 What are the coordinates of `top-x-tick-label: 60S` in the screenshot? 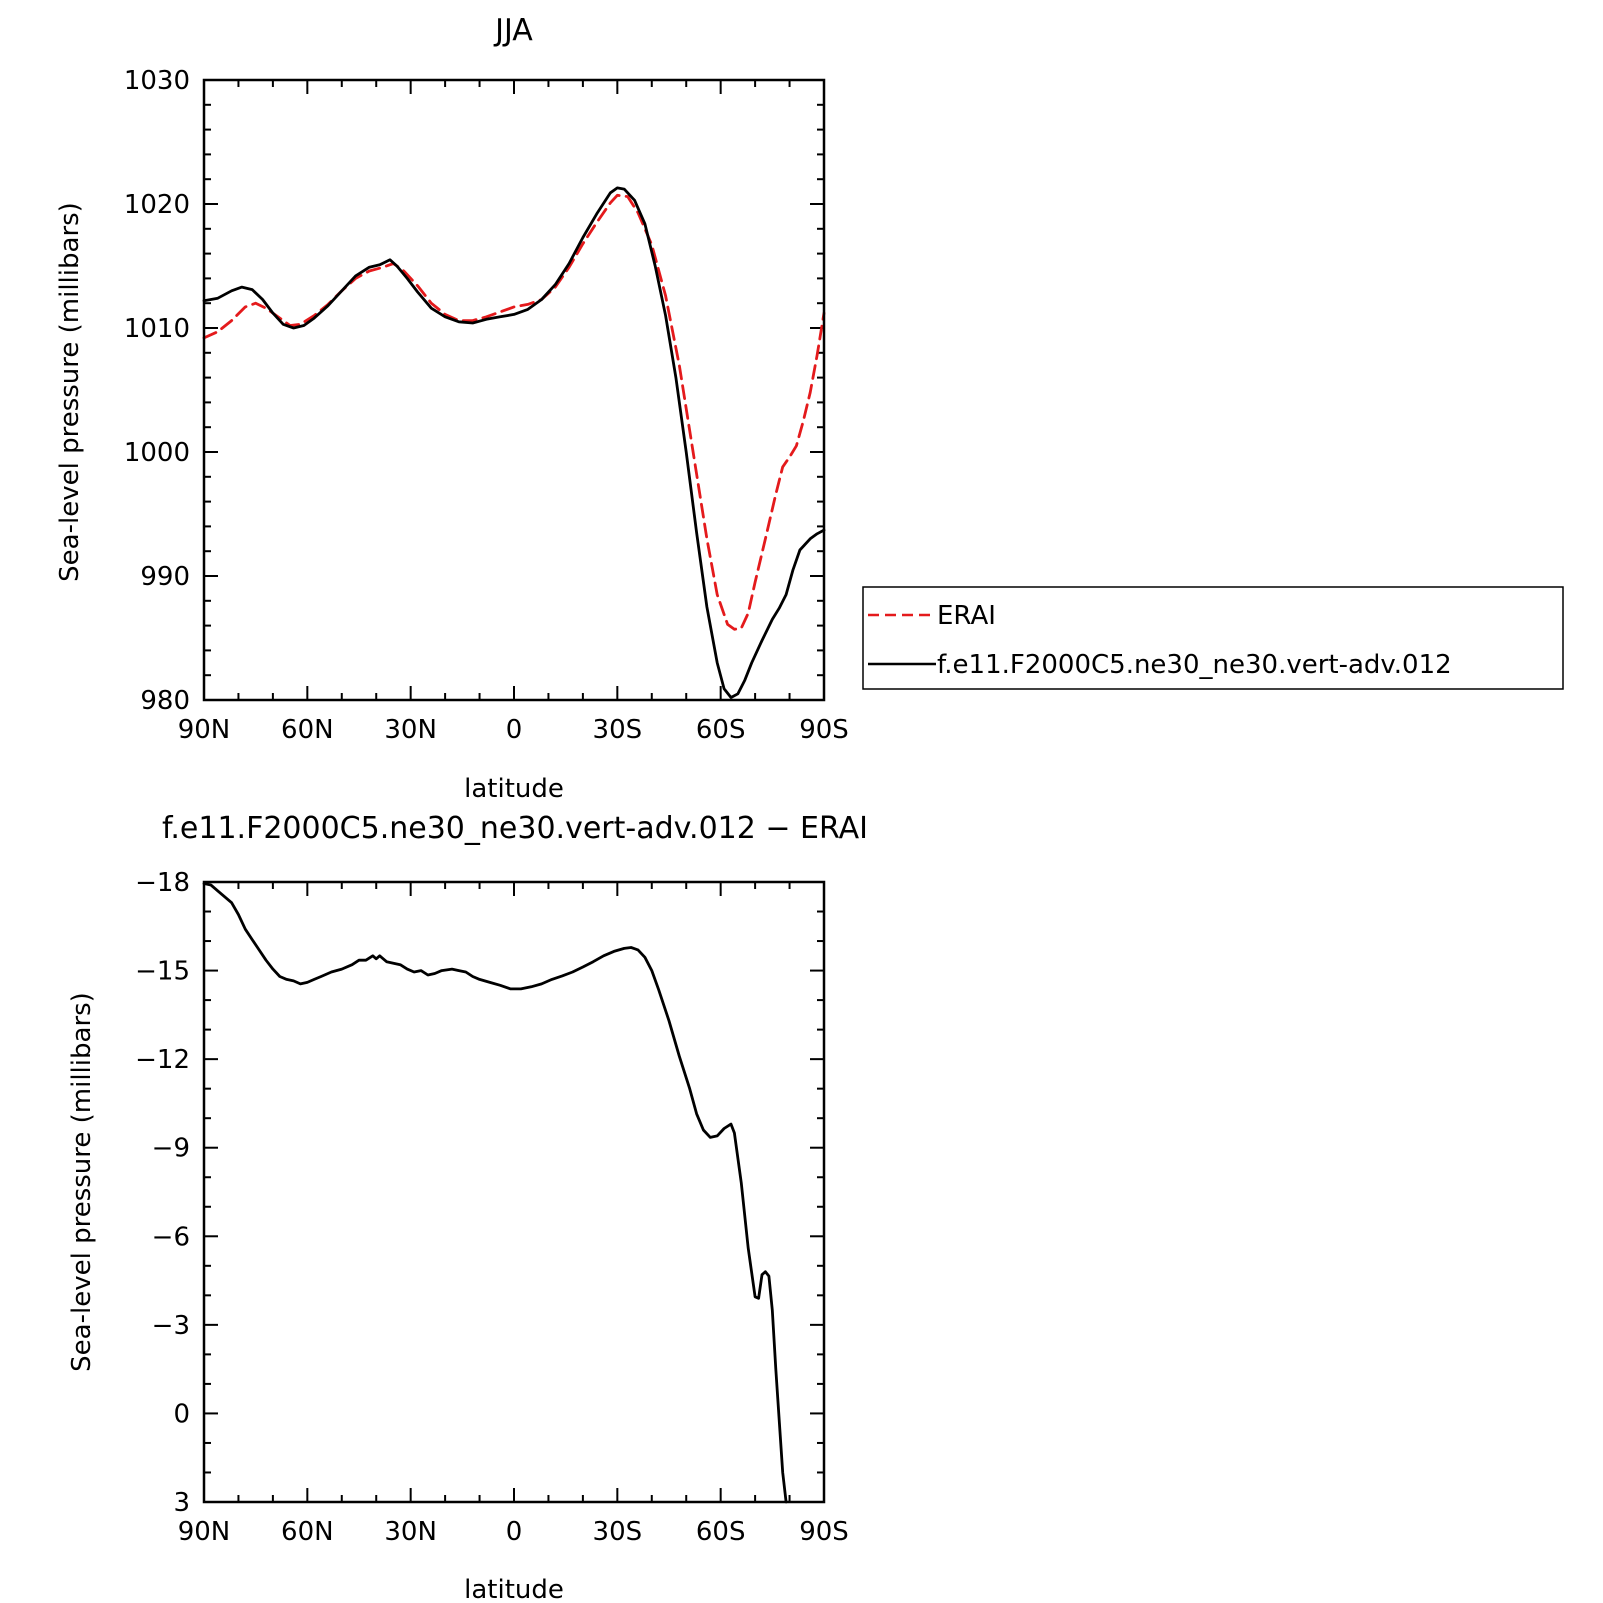 It's located at (721, 730).